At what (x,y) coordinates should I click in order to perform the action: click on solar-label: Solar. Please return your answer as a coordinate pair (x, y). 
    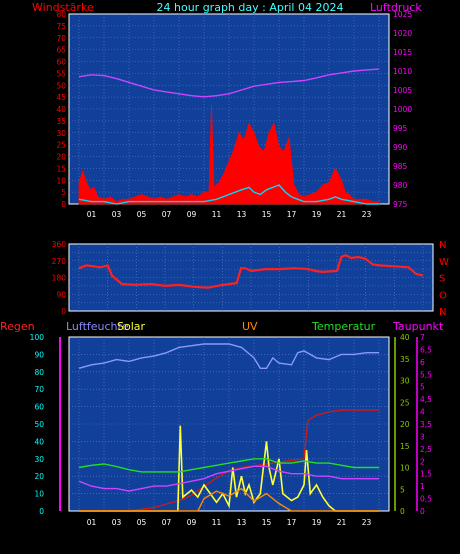
    Looking at the image, I should click on (131, 326).